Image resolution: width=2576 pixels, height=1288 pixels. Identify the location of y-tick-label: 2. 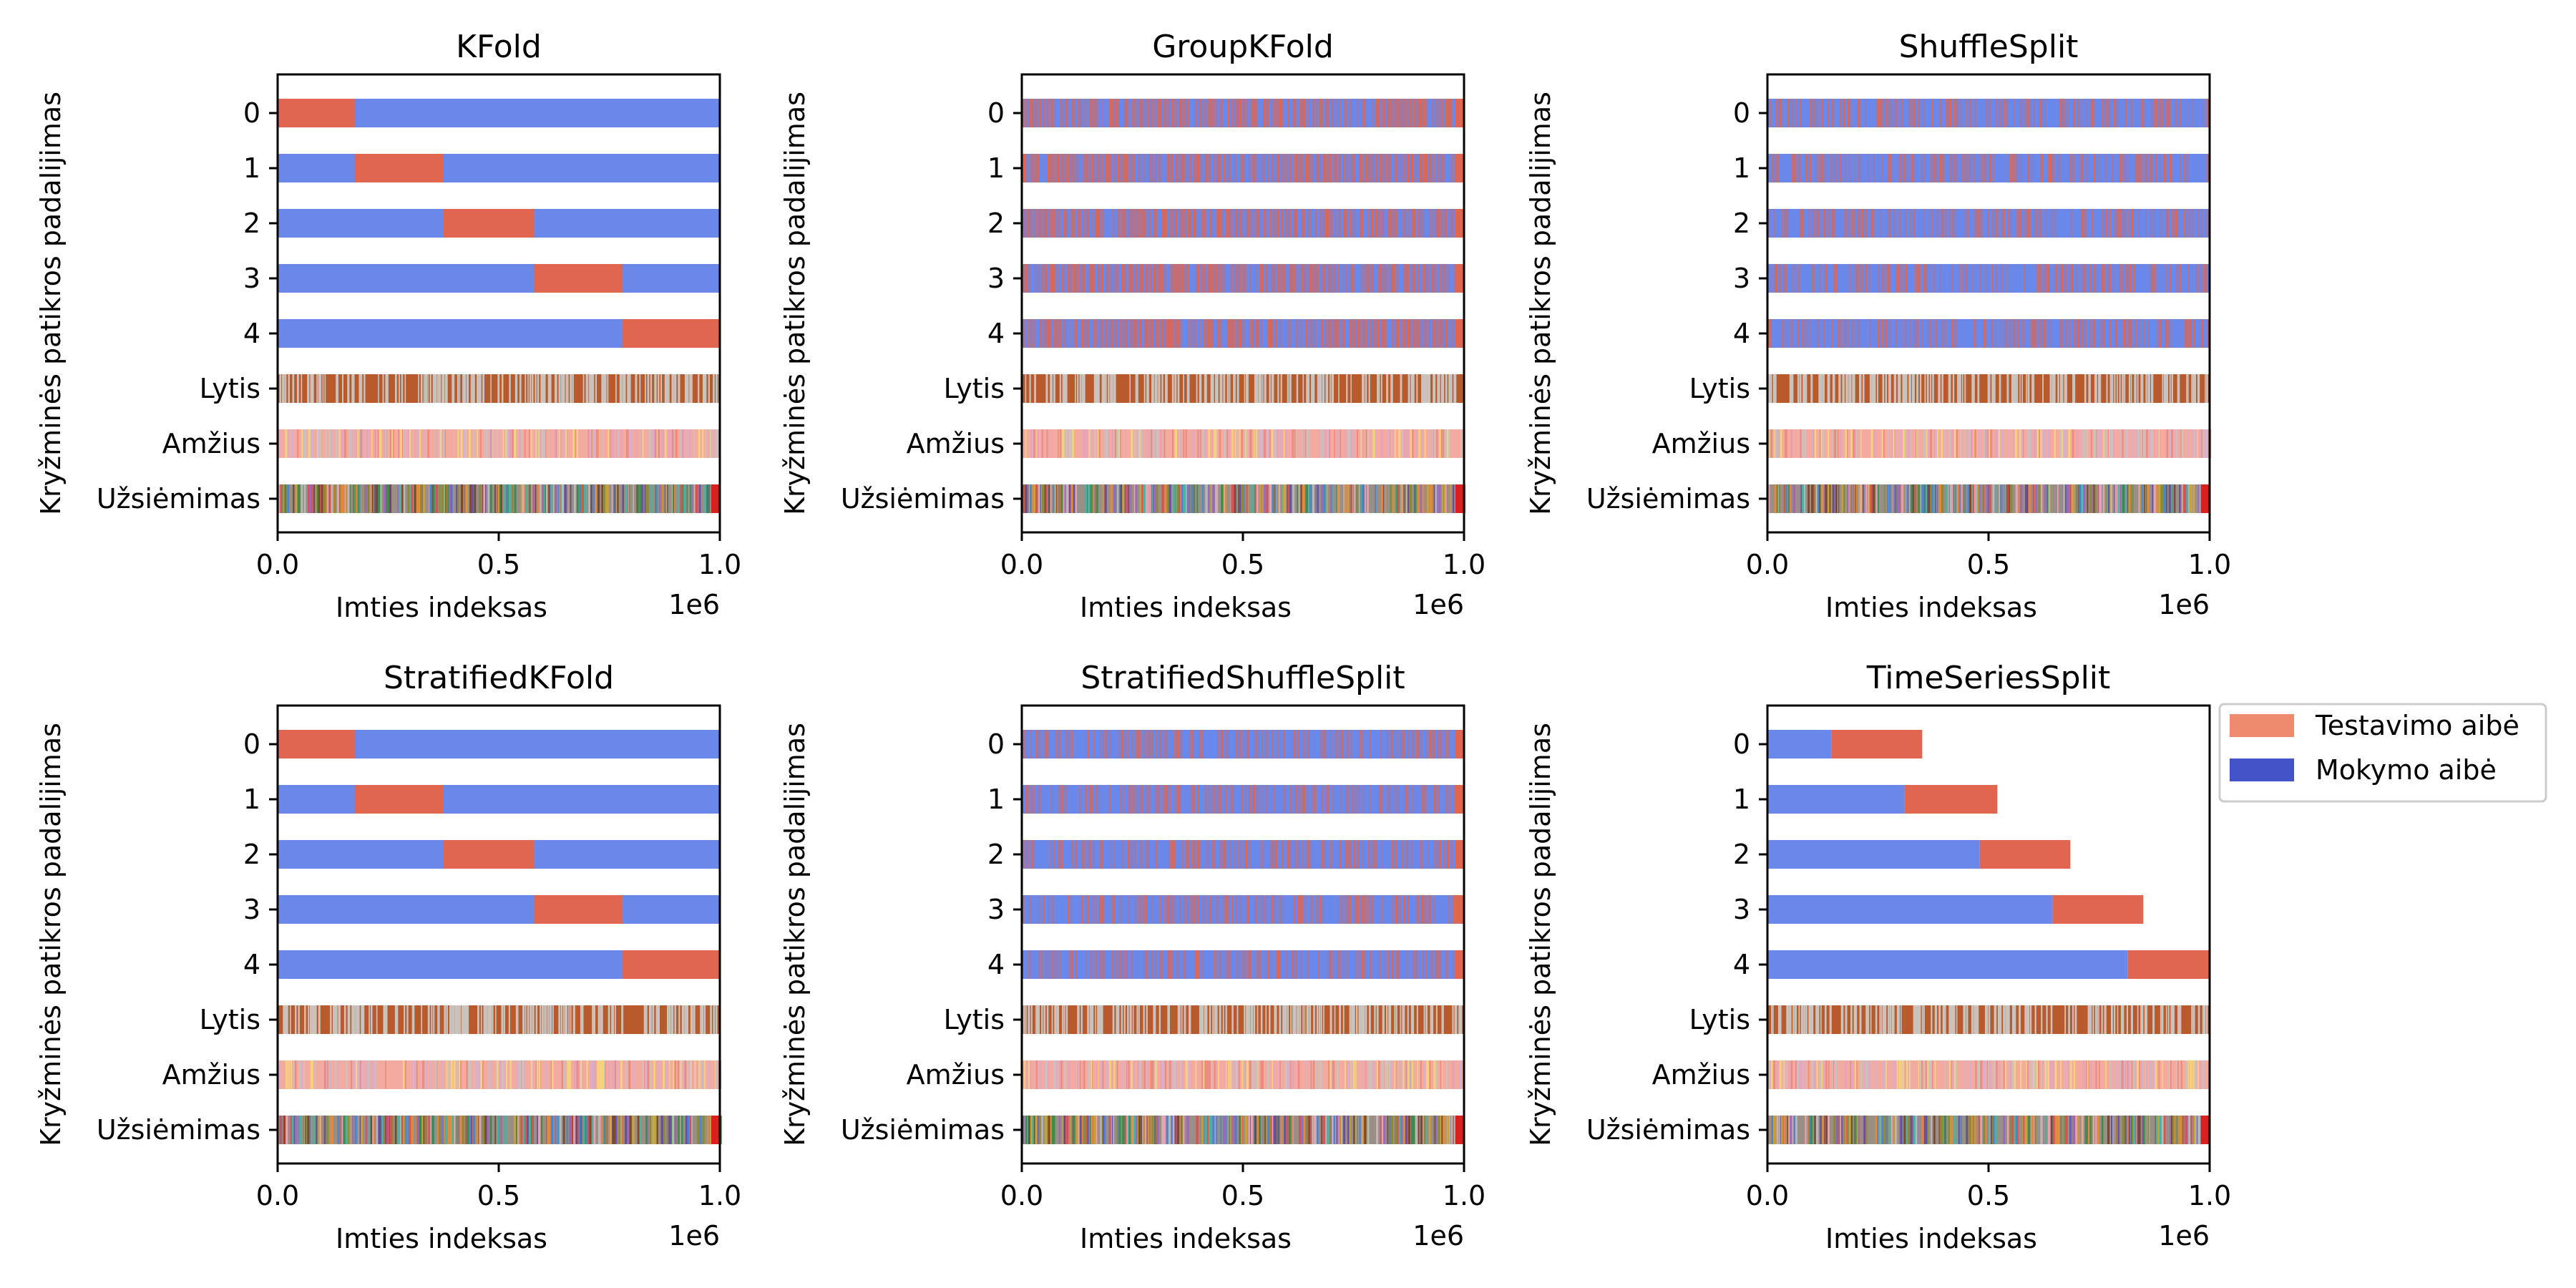
(996, 223).